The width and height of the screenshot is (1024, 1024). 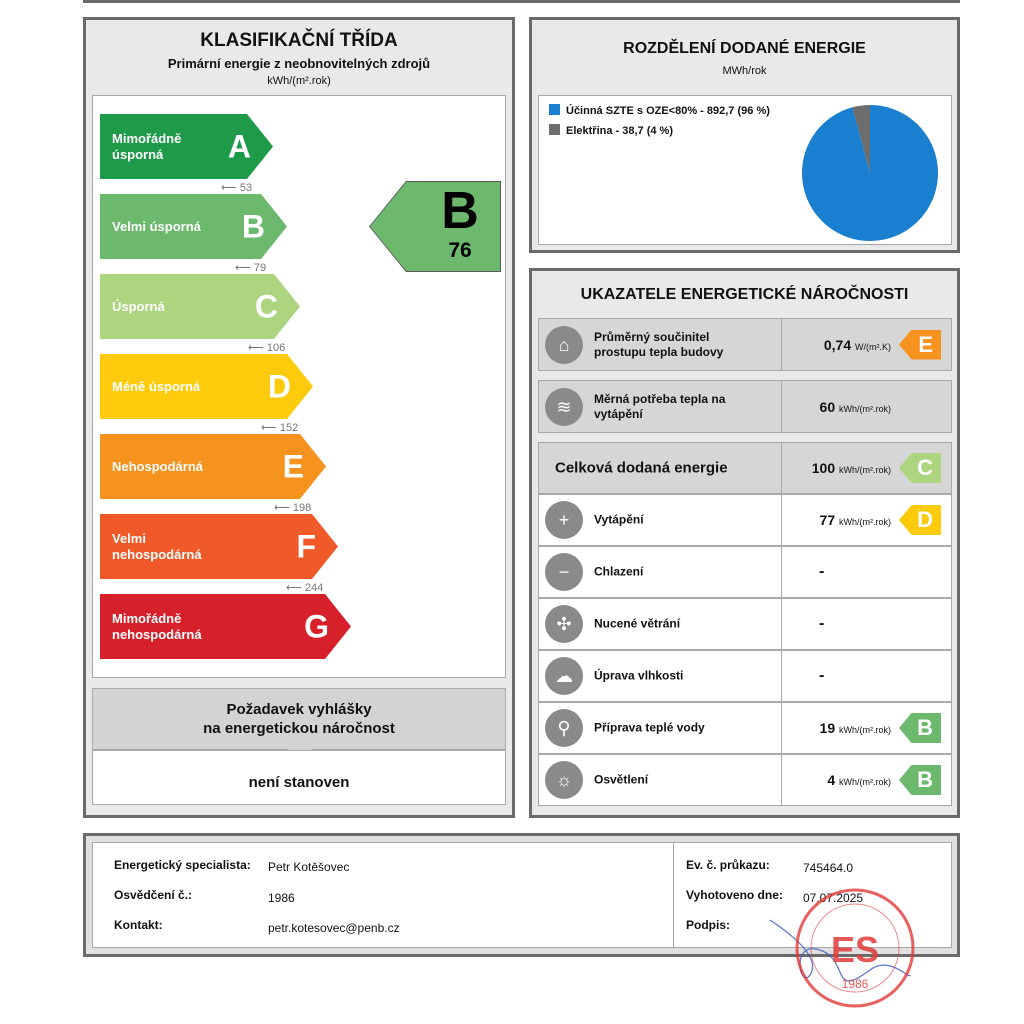 What do you see at coordinates (861, 139) in the screenshot?
I see `pie-slice-elektrina` at bounding box center [861, 139].